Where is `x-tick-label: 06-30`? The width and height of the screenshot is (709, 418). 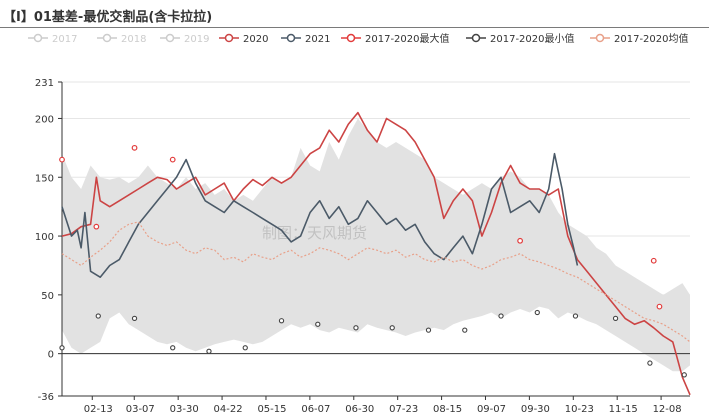
x-tick-label: 06-30 is located at coordinates (359, 409).